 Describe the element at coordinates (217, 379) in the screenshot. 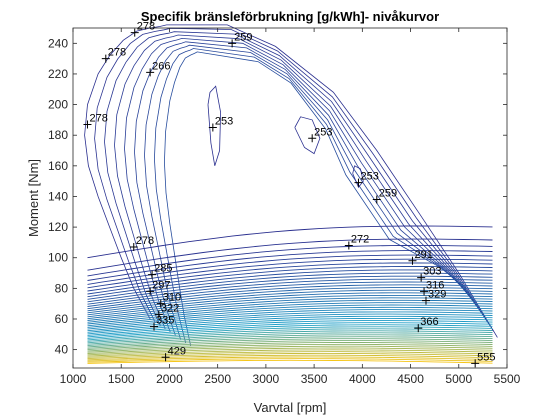

I see `x-tick-label: 2500` at that location.